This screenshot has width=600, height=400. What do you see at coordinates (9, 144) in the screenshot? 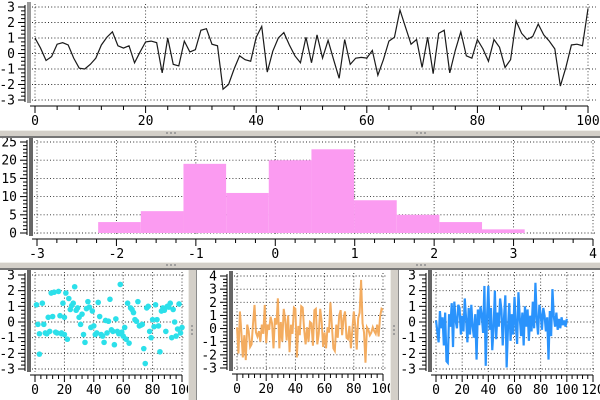
I see `svg-text: 25` at bounding box center [9, 144].